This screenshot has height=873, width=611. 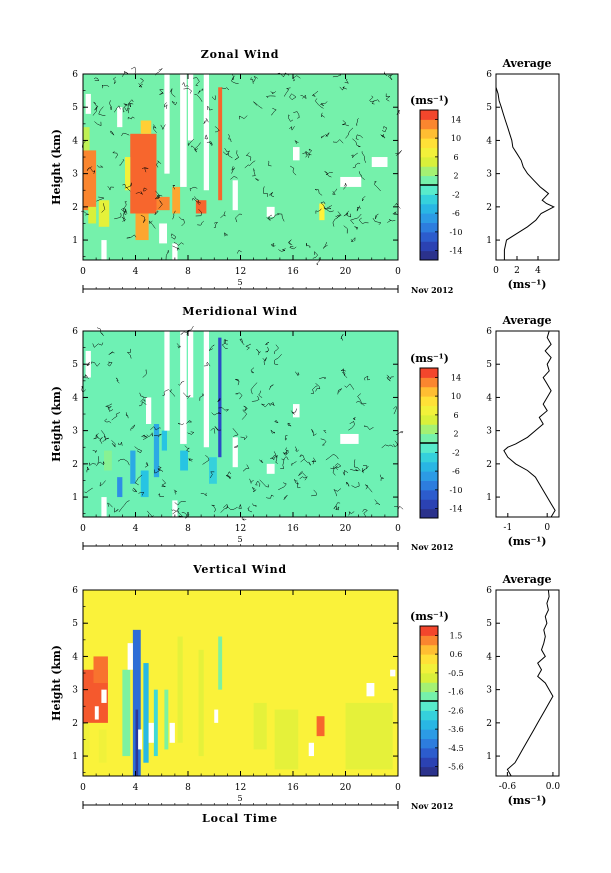 I want to click on profile-y-tick-label: 2, so click(x=489, y=208).